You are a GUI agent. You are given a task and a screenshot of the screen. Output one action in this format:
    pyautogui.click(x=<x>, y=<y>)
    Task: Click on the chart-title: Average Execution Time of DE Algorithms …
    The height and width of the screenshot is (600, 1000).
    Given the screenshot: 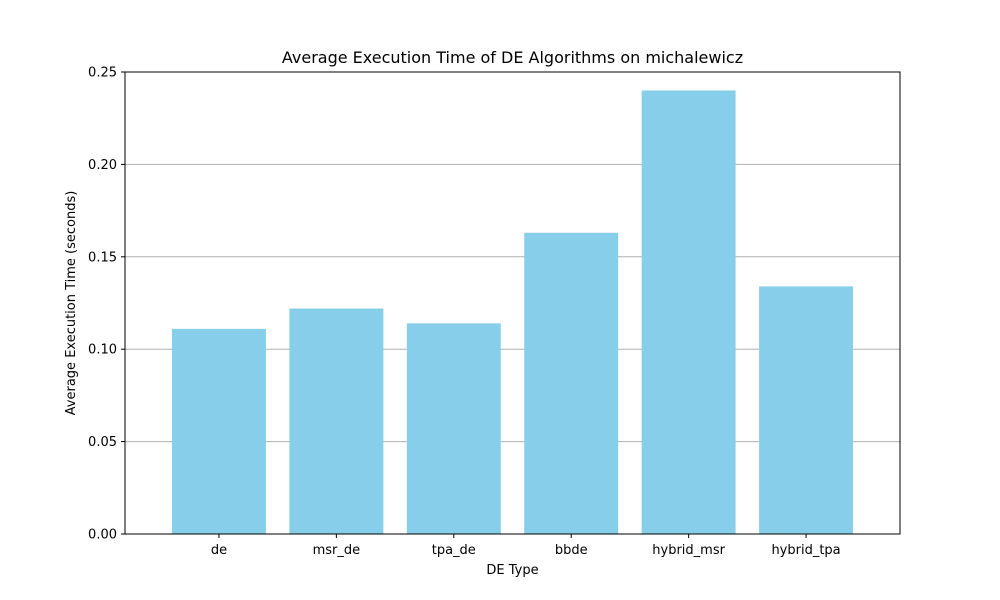 What is the action you would take?
    pyautogui.click(x=512, y=57)
    